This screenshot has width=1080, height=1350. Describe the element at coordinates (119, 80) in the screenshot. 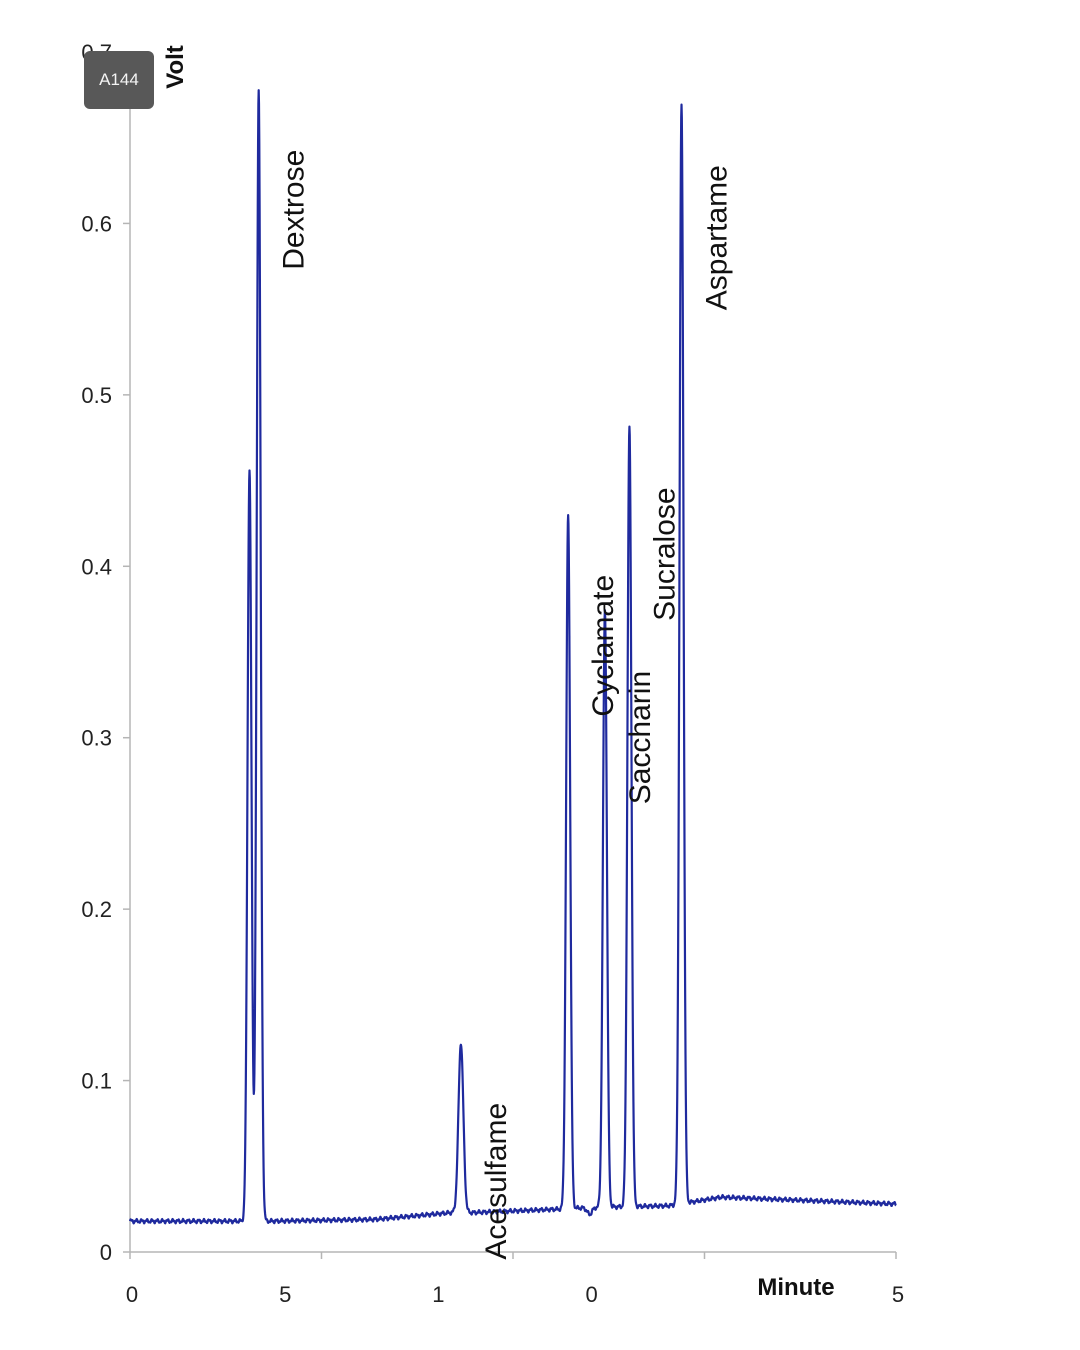

I see `figure-badge: A144` at that location.